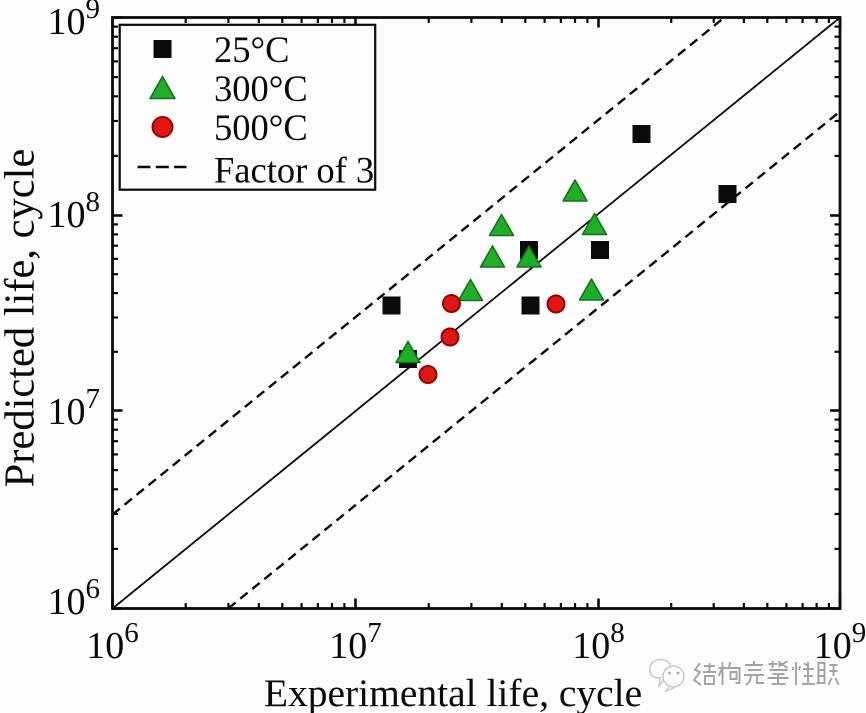  What do you see at coordinates (22, 318) in the screenshot?
I see `svg-text: Predicted life, cycle` at bounding box center [22, 318].